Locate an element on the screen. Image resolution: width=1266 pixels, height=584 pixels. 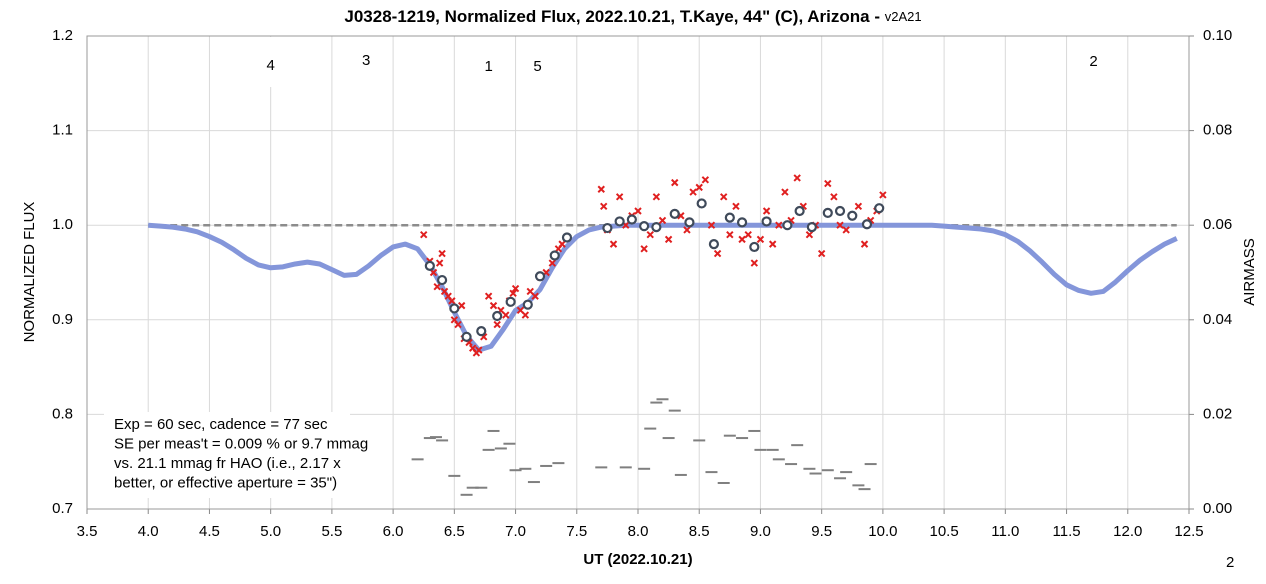
x-tick-label: 5.5 is located at coordinates (331, 531).